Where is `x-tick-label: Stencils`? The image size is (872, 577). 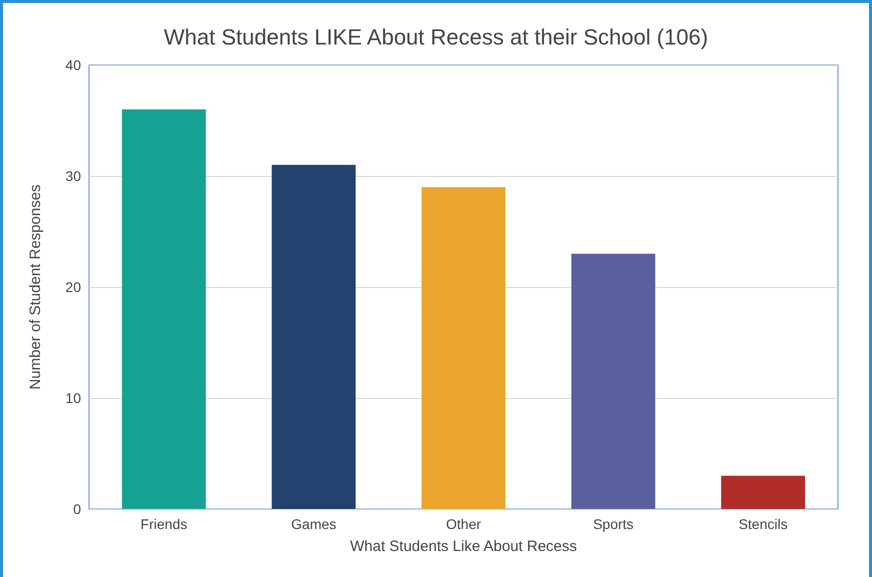 x-tick-label: Stencils is located at coordinates (763, 524).